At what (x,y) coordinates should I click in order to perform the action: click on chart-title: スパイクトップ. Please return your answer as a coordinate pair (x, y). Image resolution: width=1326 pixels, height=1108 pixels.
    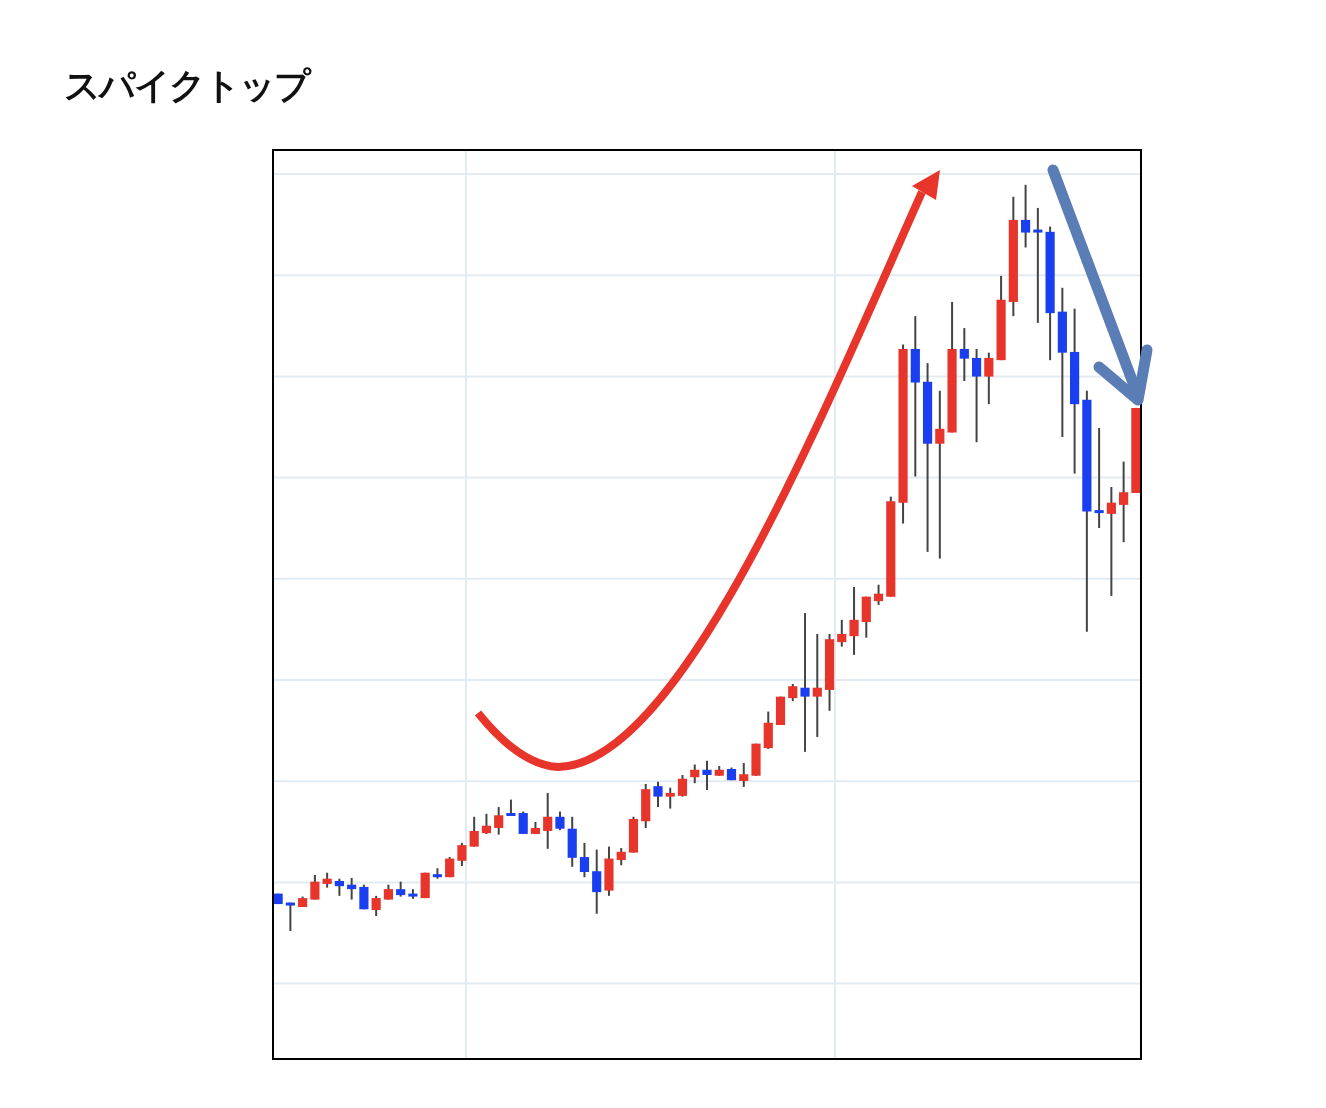
    Looking at the image, I should click on (186, 86).